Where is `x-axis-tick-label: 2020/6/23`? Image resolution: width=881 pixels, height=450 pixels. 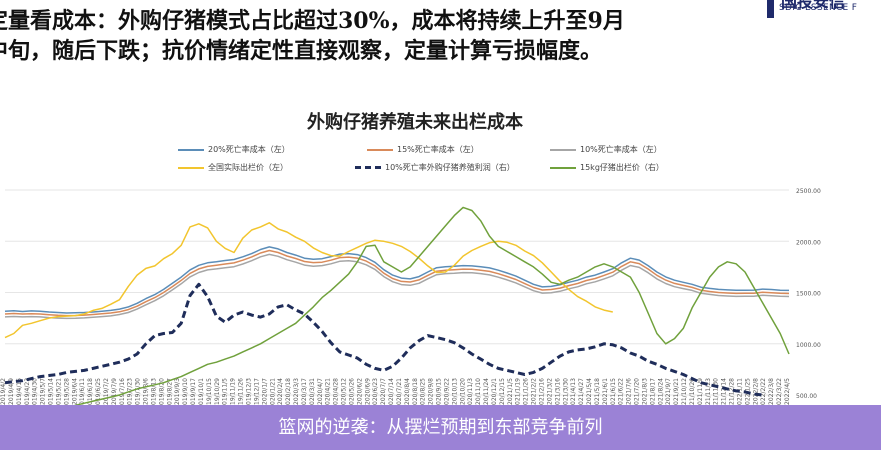 x-axis-tick-label: 2020/6/23 is located at coordinates (375, 393).